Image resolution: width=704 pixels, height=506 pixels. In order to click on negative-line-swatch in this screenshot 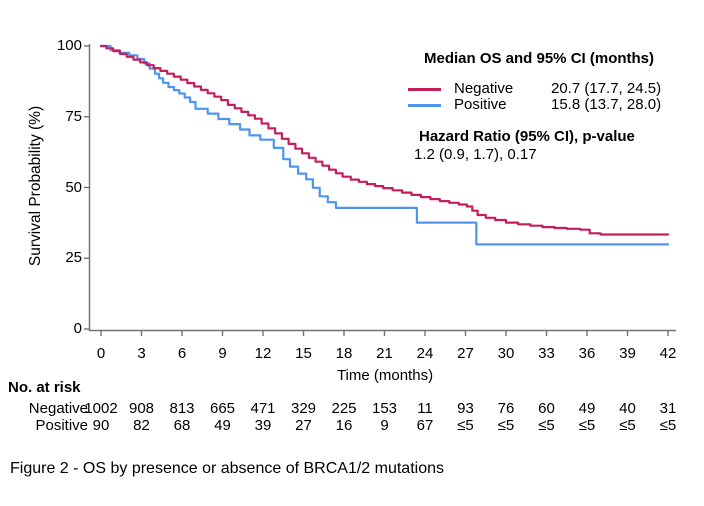, I will do `click(424, 89)`.